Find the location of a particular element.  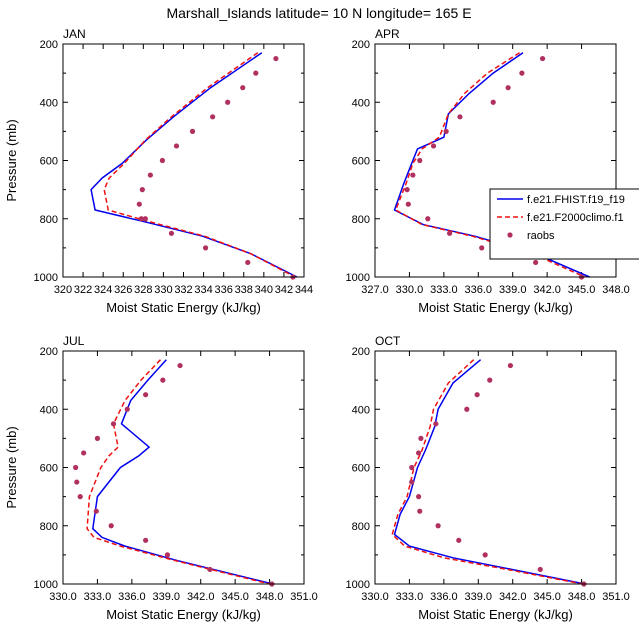

panel-title: APR is located at coordinates (387, 34).